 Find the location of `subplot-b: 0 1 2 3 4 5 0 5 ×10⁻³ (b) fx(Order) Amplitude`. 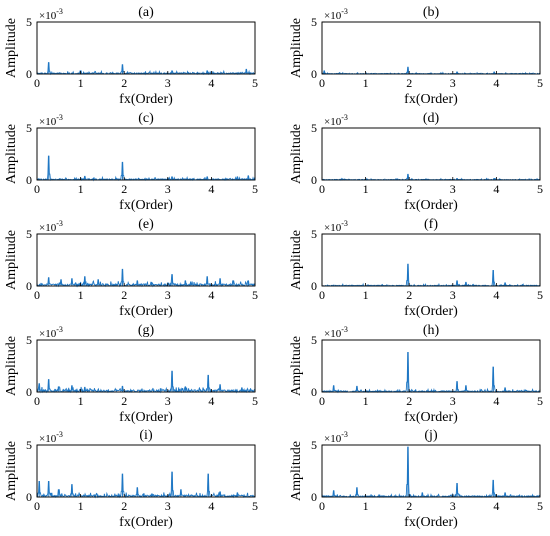

subplot-b: 0 1 2 3 4 5 0 5 ×10⁻³ (b) fx(Order) Amplitude is located at coordinates (416, 56).